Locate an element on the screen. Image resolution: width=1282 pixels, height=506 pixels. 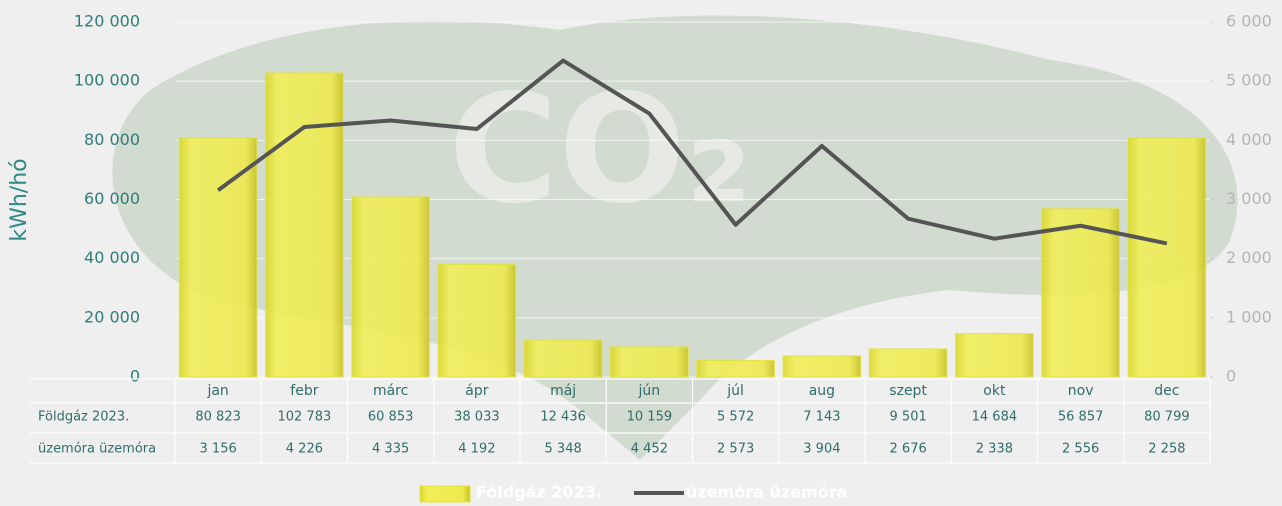
table-cell: 4 226 is located at coordinates (304, 449).